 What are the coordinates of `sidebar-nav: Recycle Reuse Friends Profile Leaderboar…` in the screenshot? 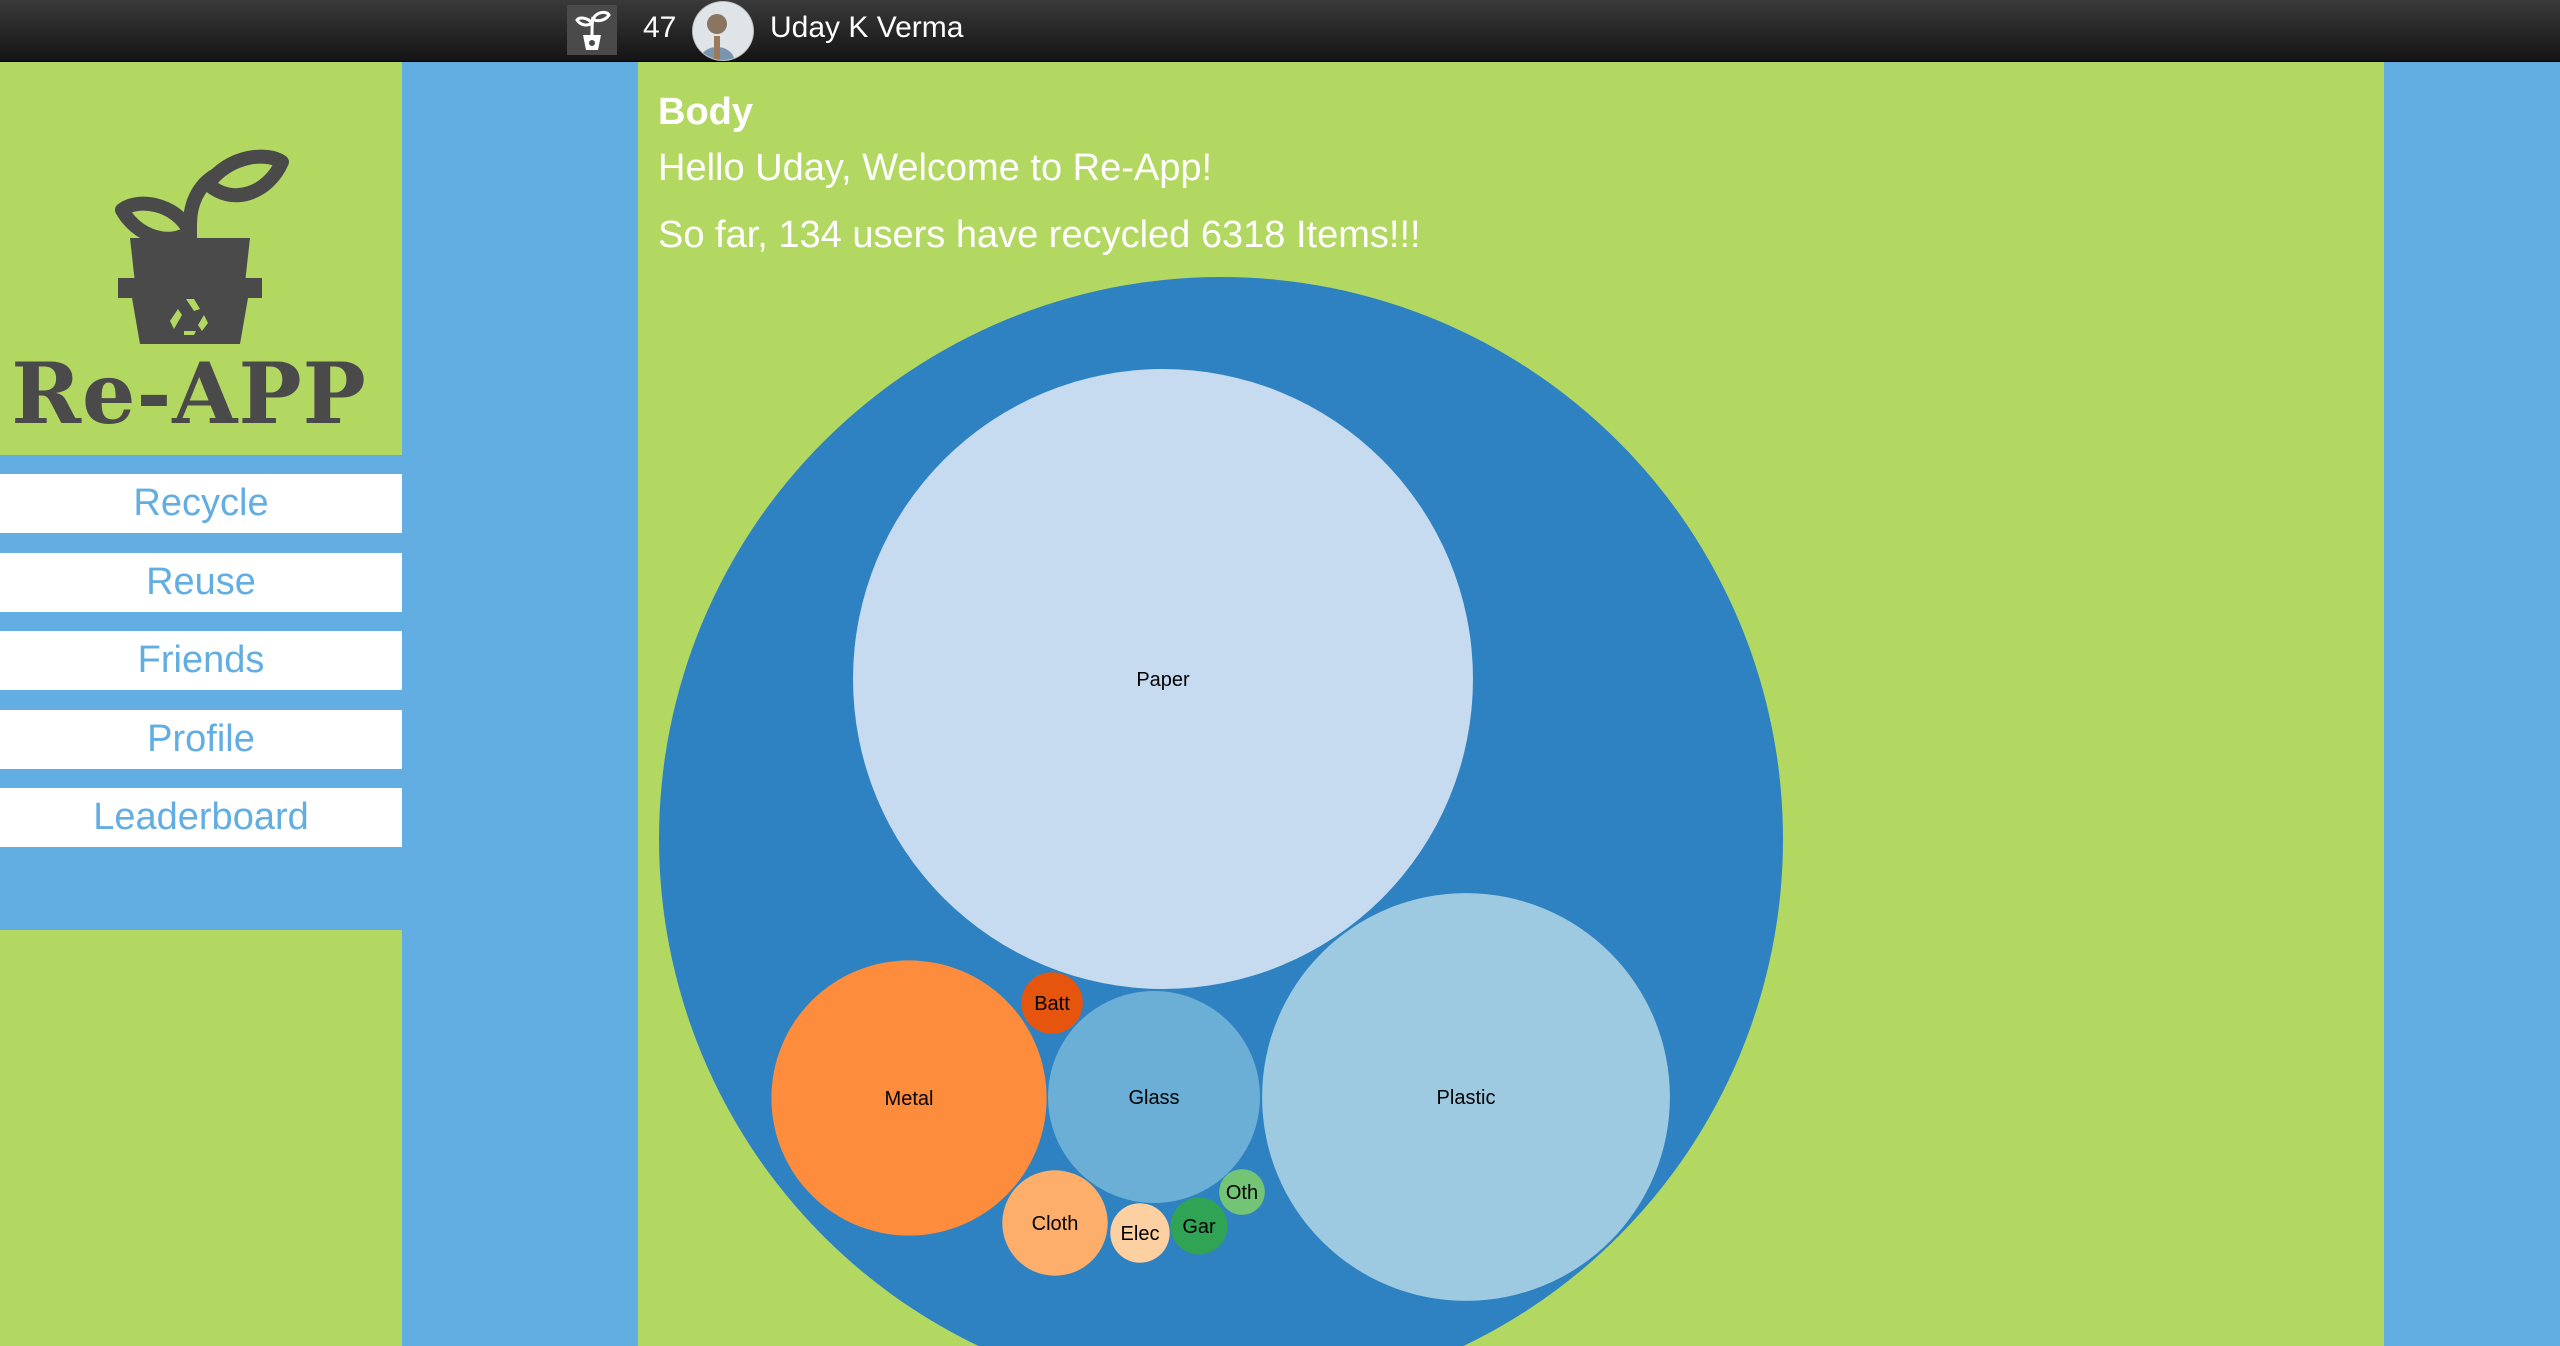 It's located at (201, 692).